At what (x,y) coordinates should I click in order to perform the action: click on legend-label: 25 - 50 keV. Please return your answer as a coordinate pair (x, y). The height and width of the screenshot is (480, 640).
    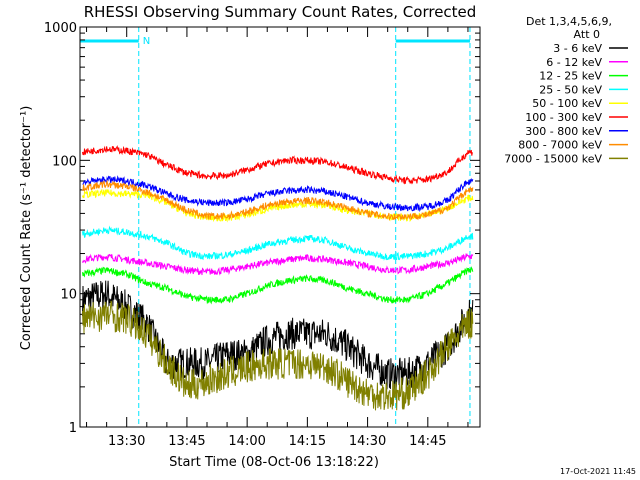
    Looking at the image, I should click on (570, 89).